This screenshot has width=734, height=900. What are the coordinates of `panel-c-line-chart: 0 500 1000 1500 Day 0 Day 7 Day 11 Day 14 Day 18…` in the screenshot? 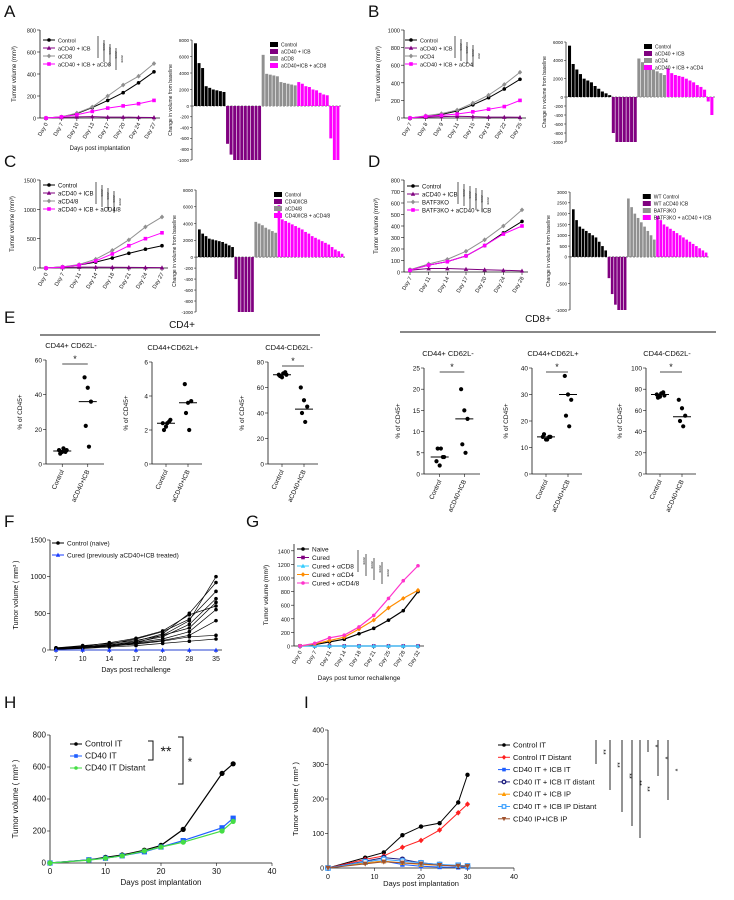 It's located at (89, 234).